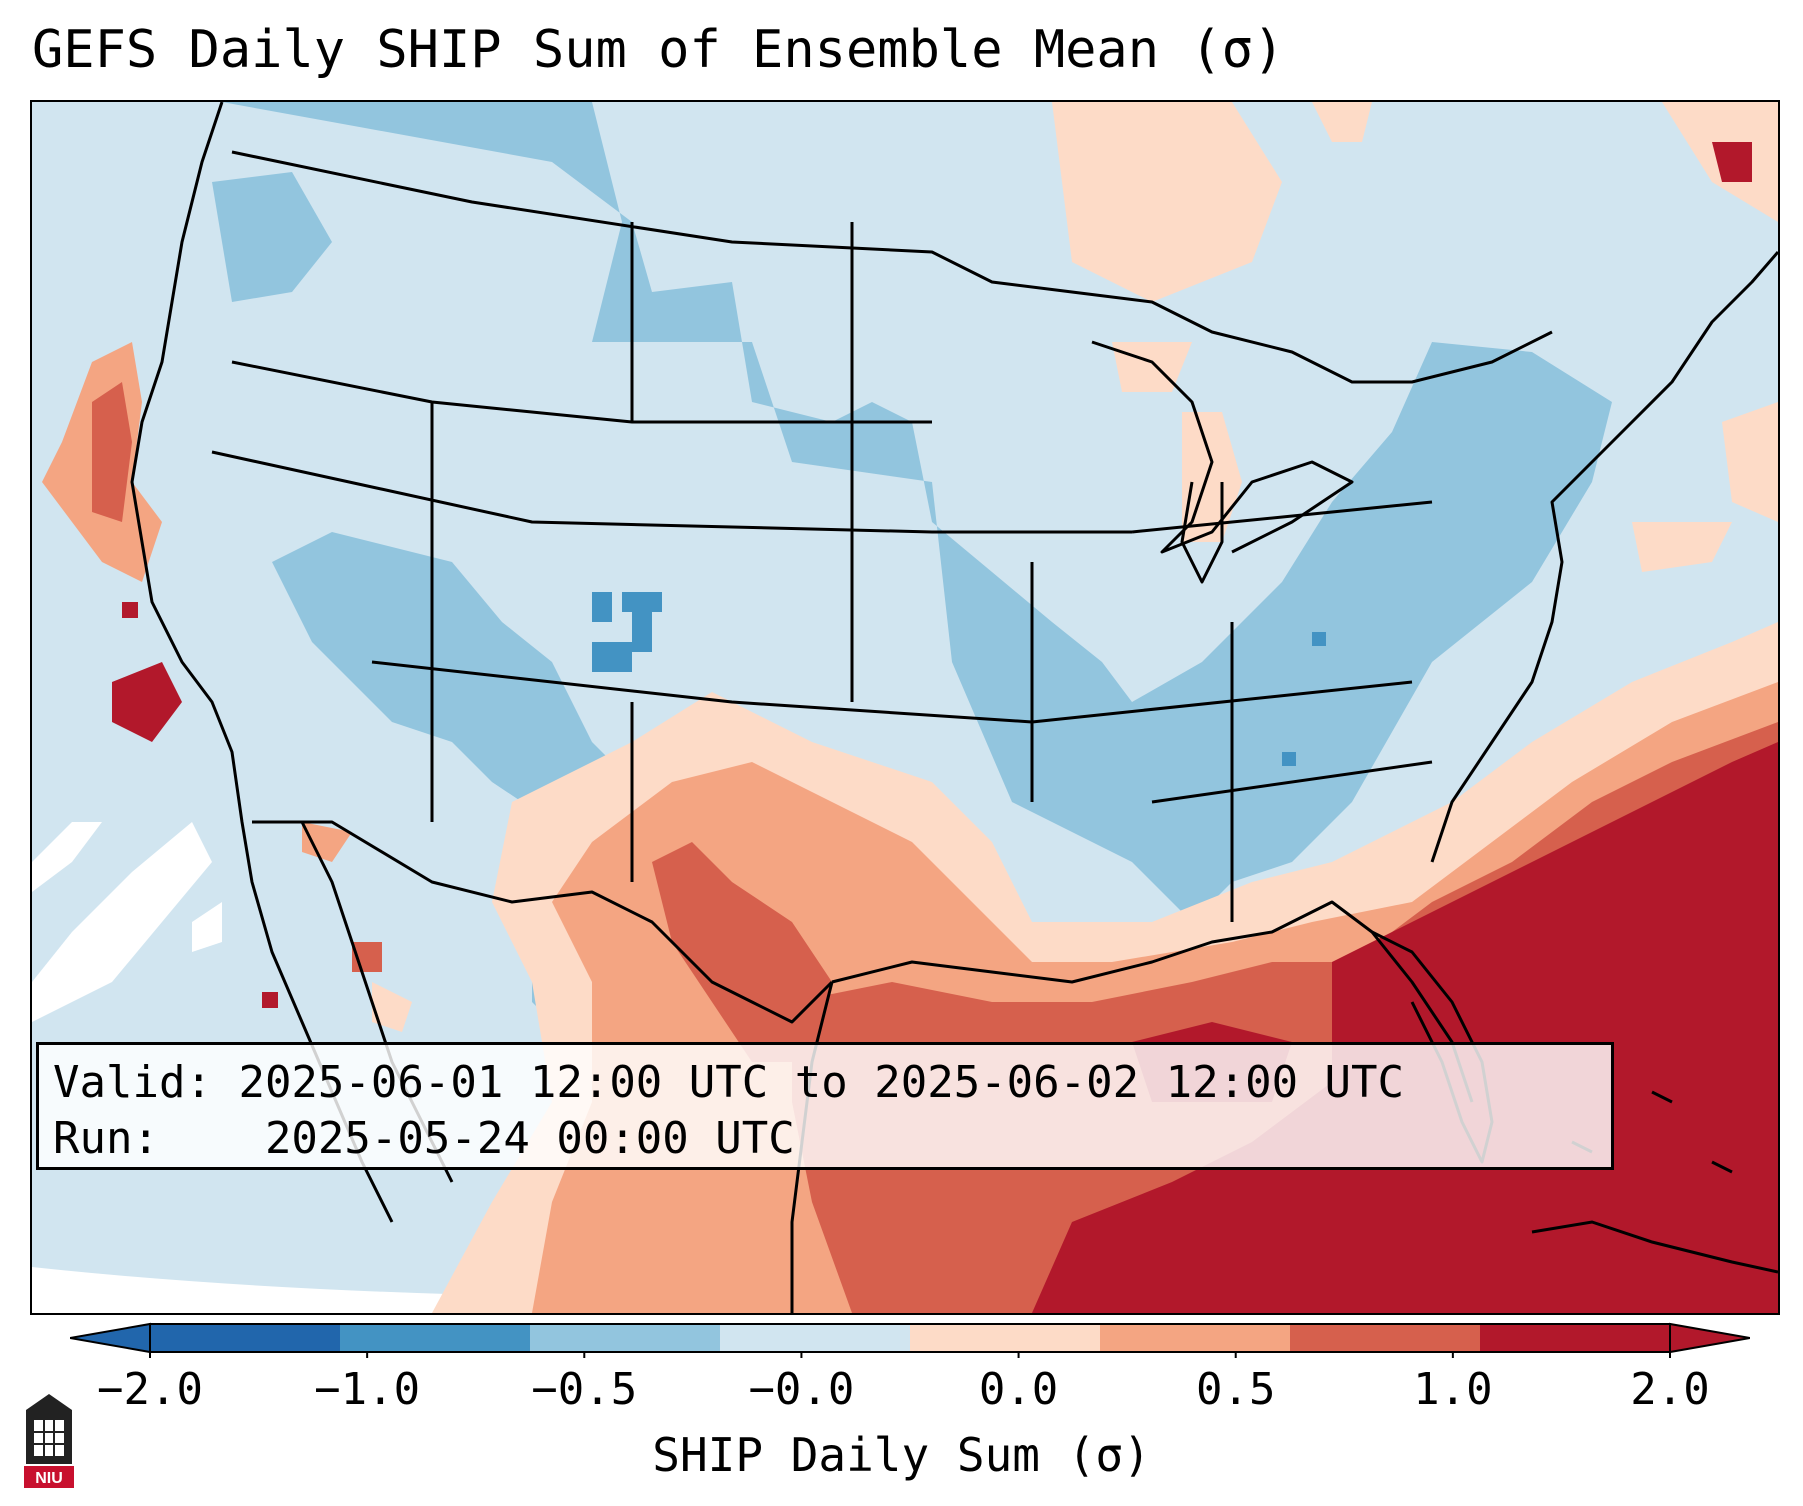  What do you see at coordinates (825, 1139) in the screenshot?
I see `run-row: Run: 2025-05-24 00:00 UTC` at bounding box center [825, 1139].